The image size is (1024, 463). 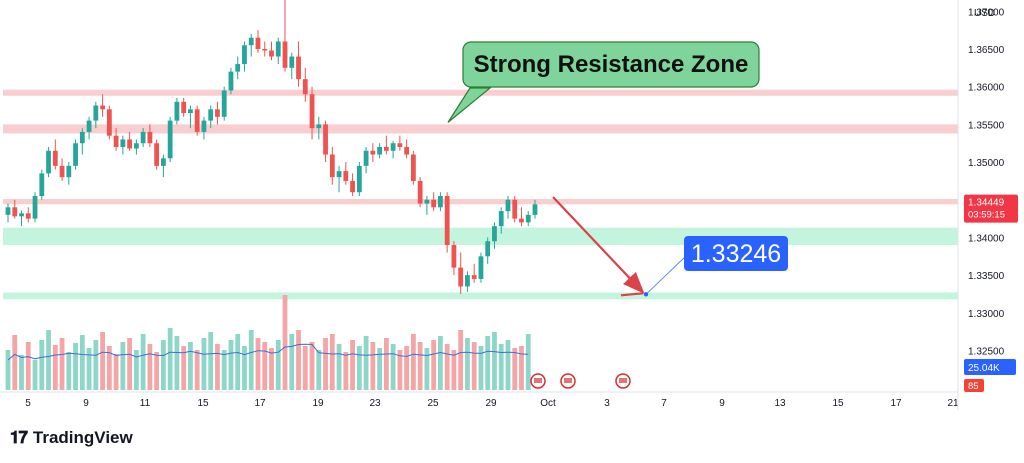 I want to click on tv-icon: 𝟏𝟕, so click(x=19, y=438).